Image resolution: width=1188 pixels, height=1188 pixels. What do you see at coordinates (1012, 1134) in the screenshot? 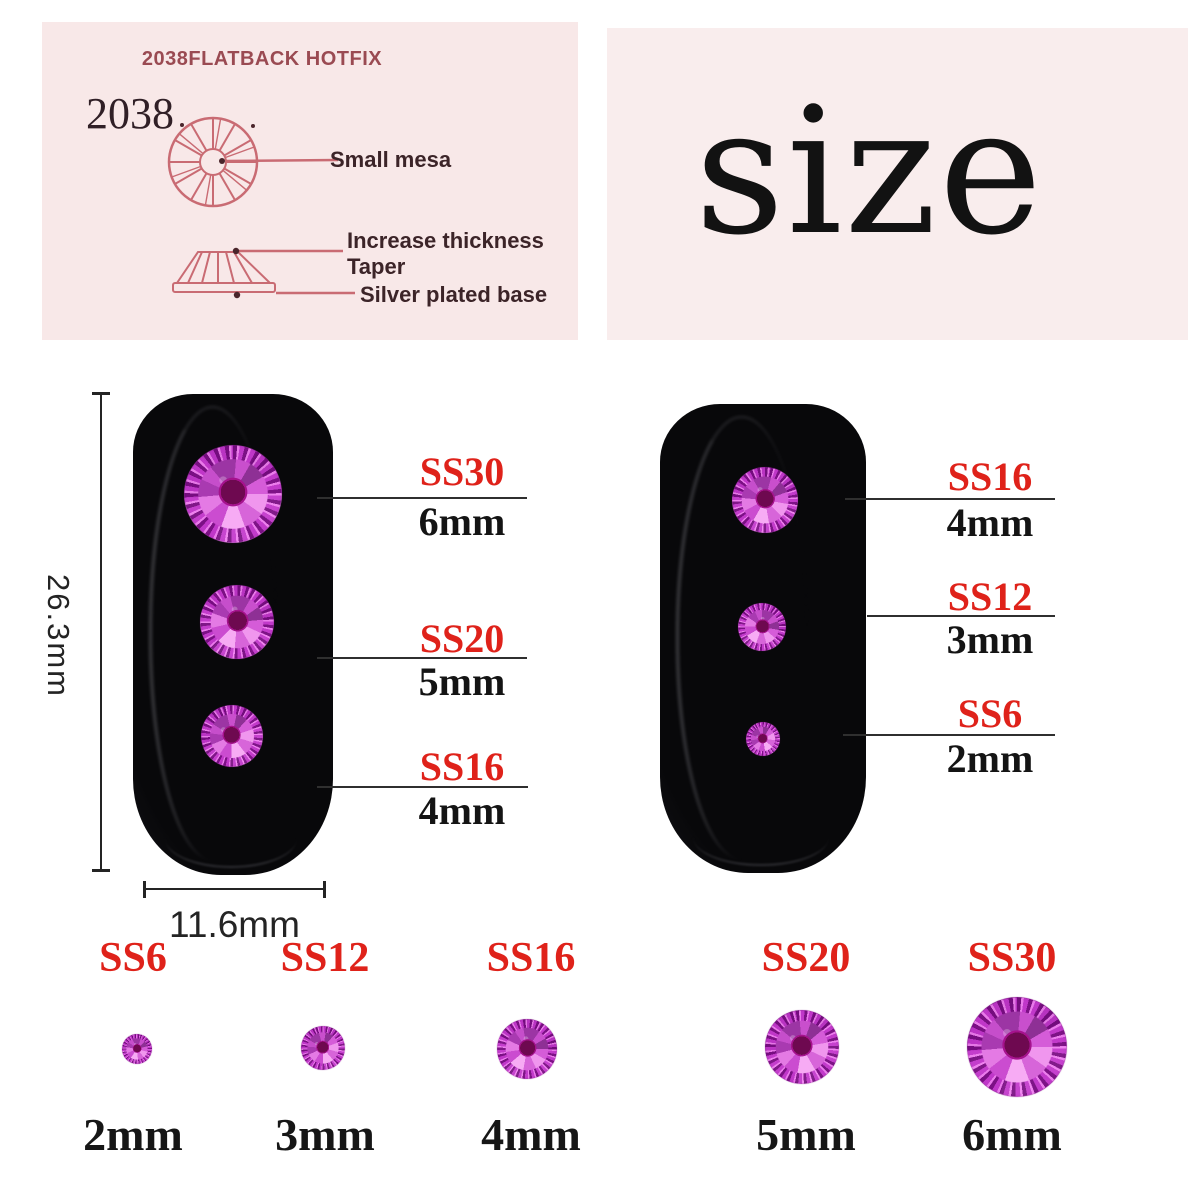
I see `row-mm-label: 6mm` at bounding box center [1012, 1134].